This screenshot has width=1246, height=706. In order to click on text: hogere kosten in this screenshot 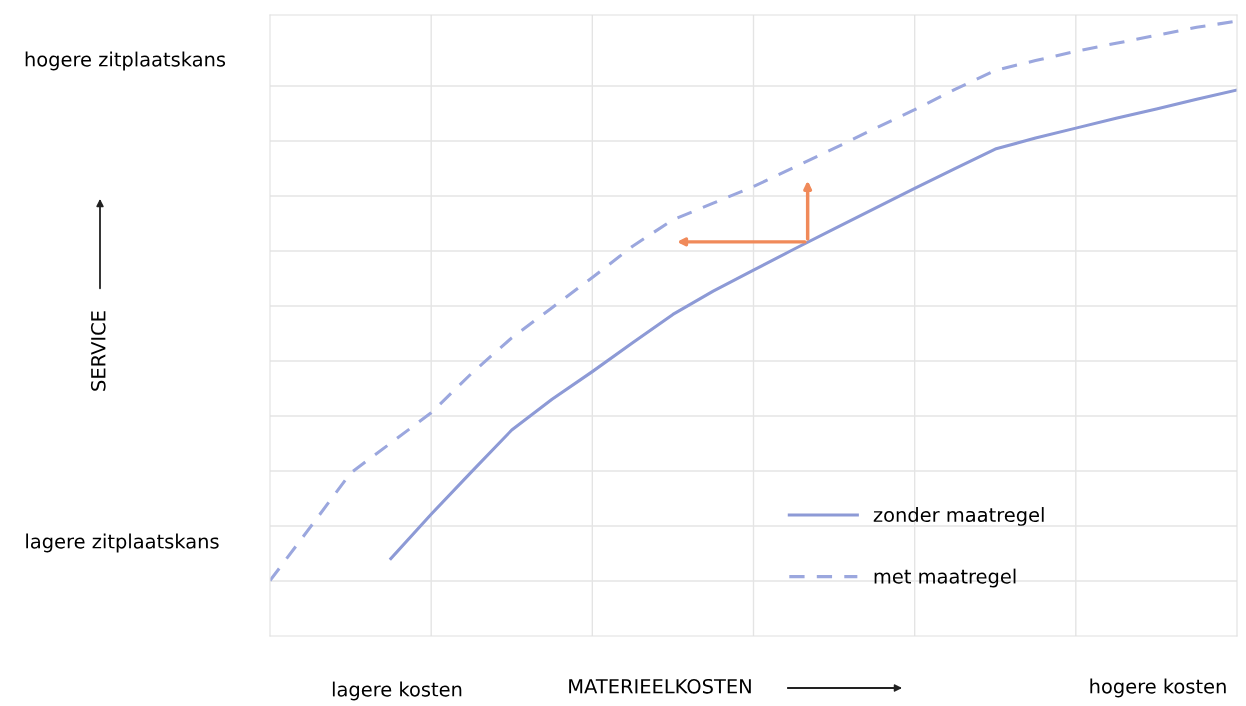, I will do `click(1158, 688)`.